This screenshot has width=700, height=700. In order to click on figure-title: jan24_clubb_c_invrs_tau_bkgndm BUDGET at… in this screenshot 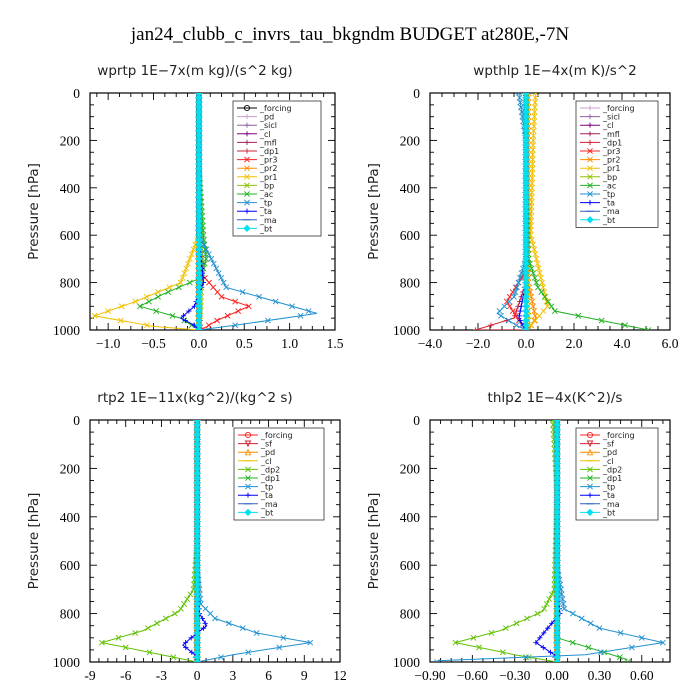, I will do `click(349, 34)`.